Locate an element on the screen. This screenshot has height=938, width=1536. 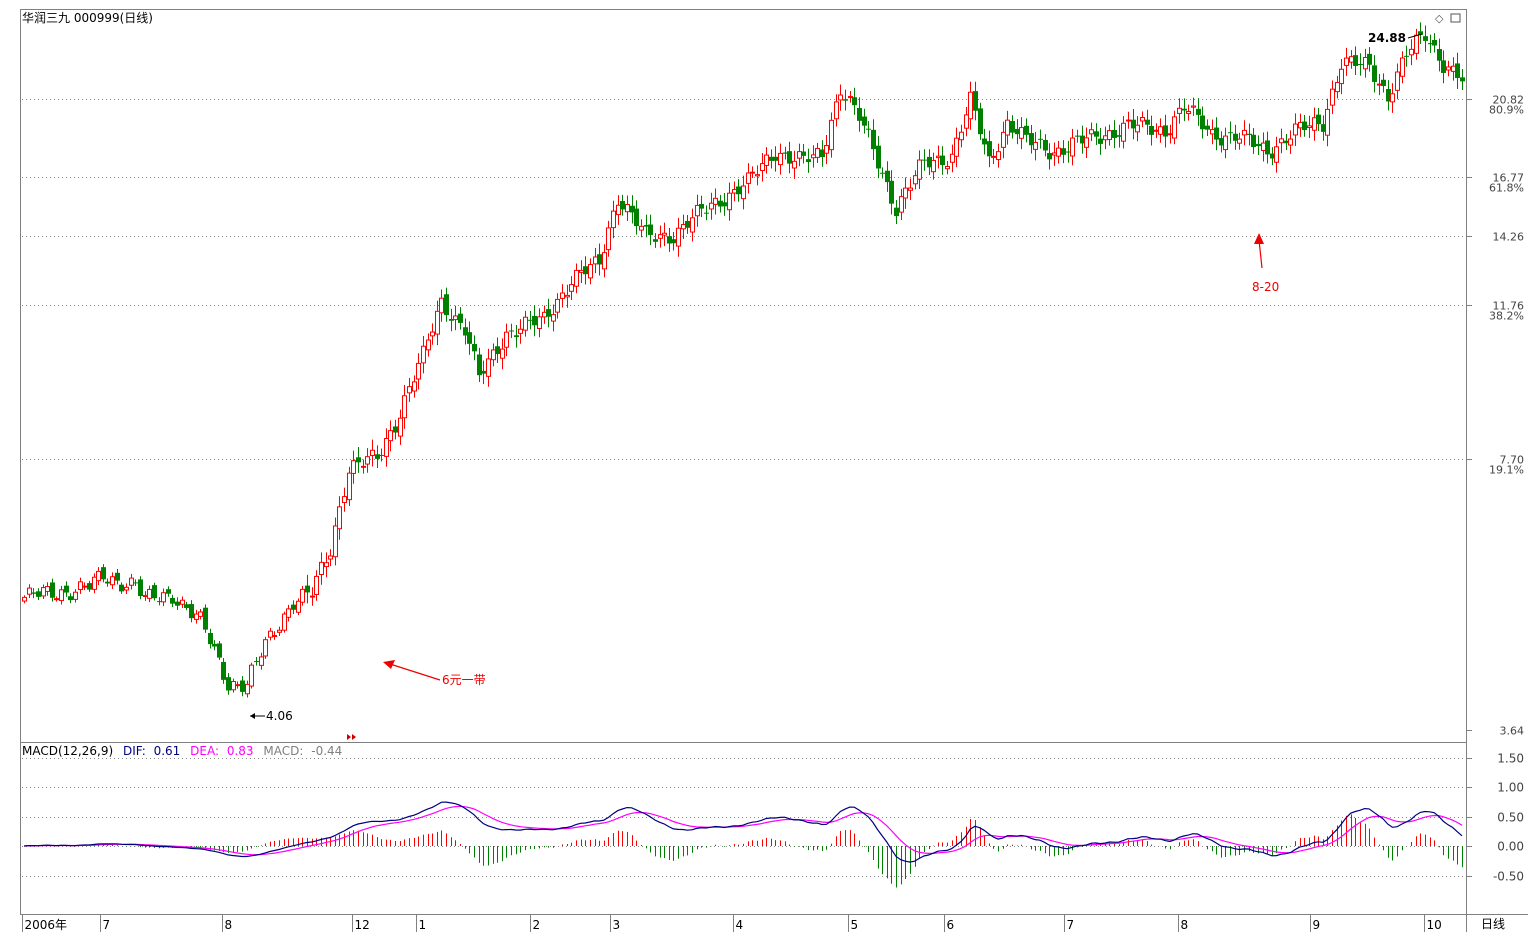
restore-icon: ◇ is located at coordinates (1439, 18).